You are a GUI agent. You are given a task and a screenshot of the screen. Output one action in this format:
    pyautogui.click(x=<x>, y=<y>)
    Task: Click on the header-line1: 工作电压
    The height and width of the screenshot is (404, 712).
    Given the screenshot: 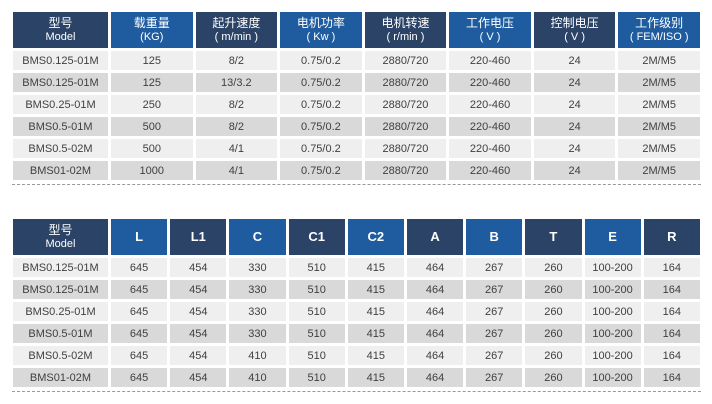 What is the action you would take?
    pyautogui.click(x=490, y=22)
    